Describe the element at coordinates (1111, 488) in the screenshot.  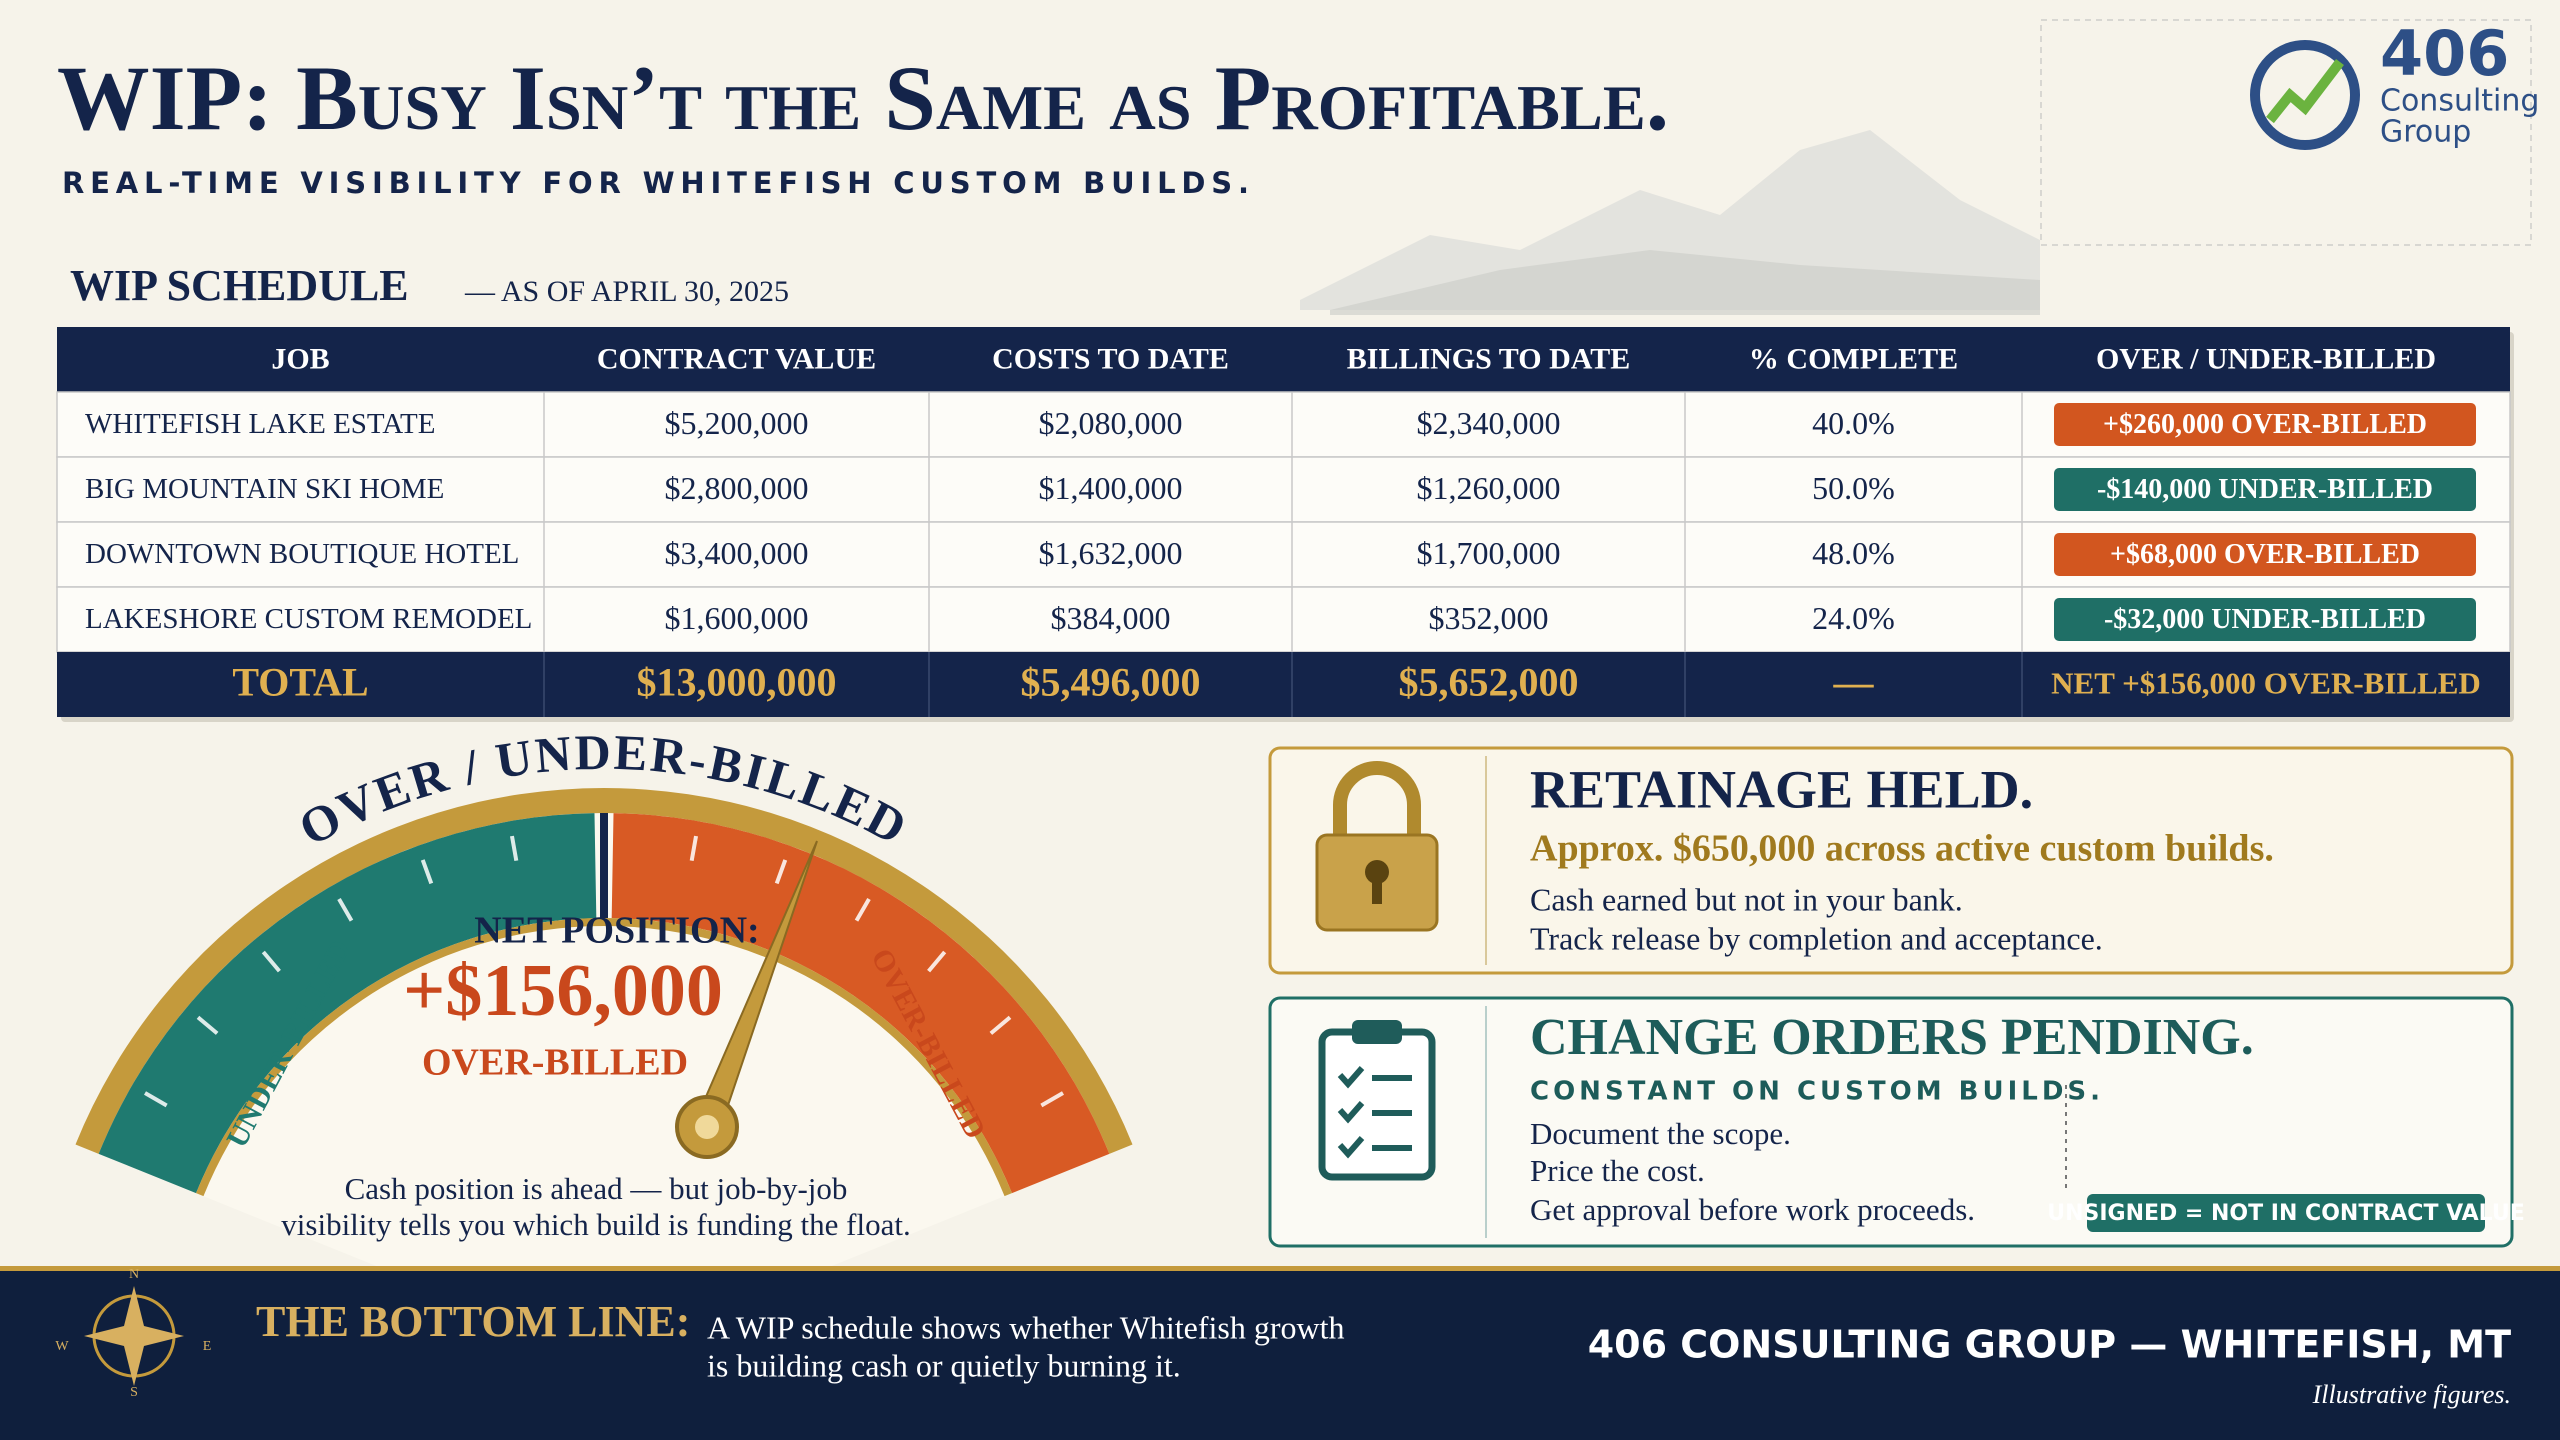
I see `cell-value: $1,400,000` at that location.